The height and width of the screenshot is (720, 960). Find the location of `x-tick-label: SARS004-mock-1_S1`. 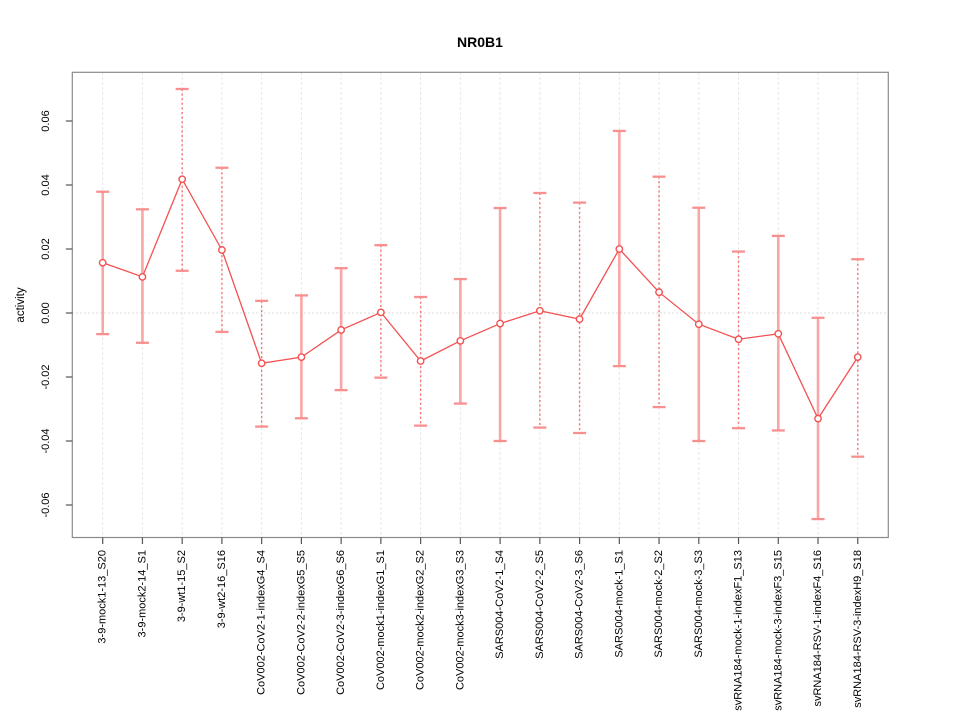

x-tick-label: SARS004-mock-1_S1 is located at coordinates (619, 604).